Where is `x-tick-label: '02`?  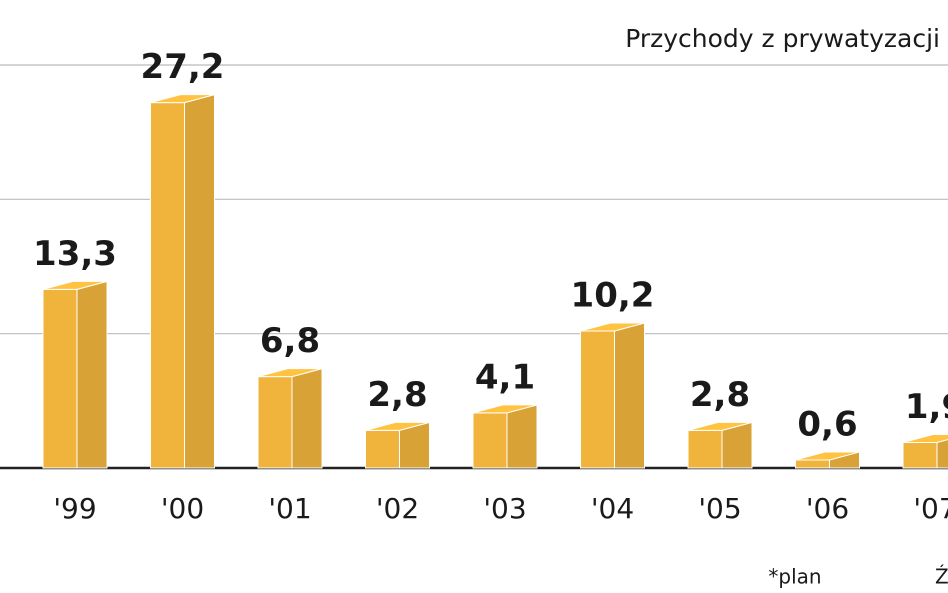
x-tick-label: '02 is located at coordinates (397, 508).